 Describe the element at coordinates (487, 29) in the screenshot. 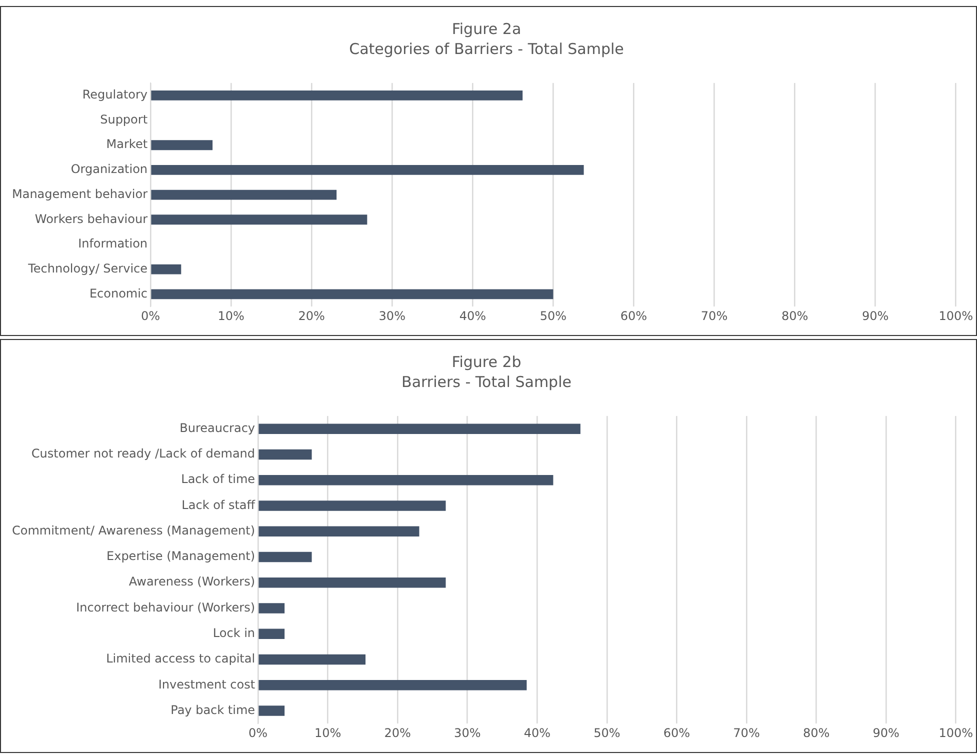

I see `chart-title: Figure 2a` at that location.